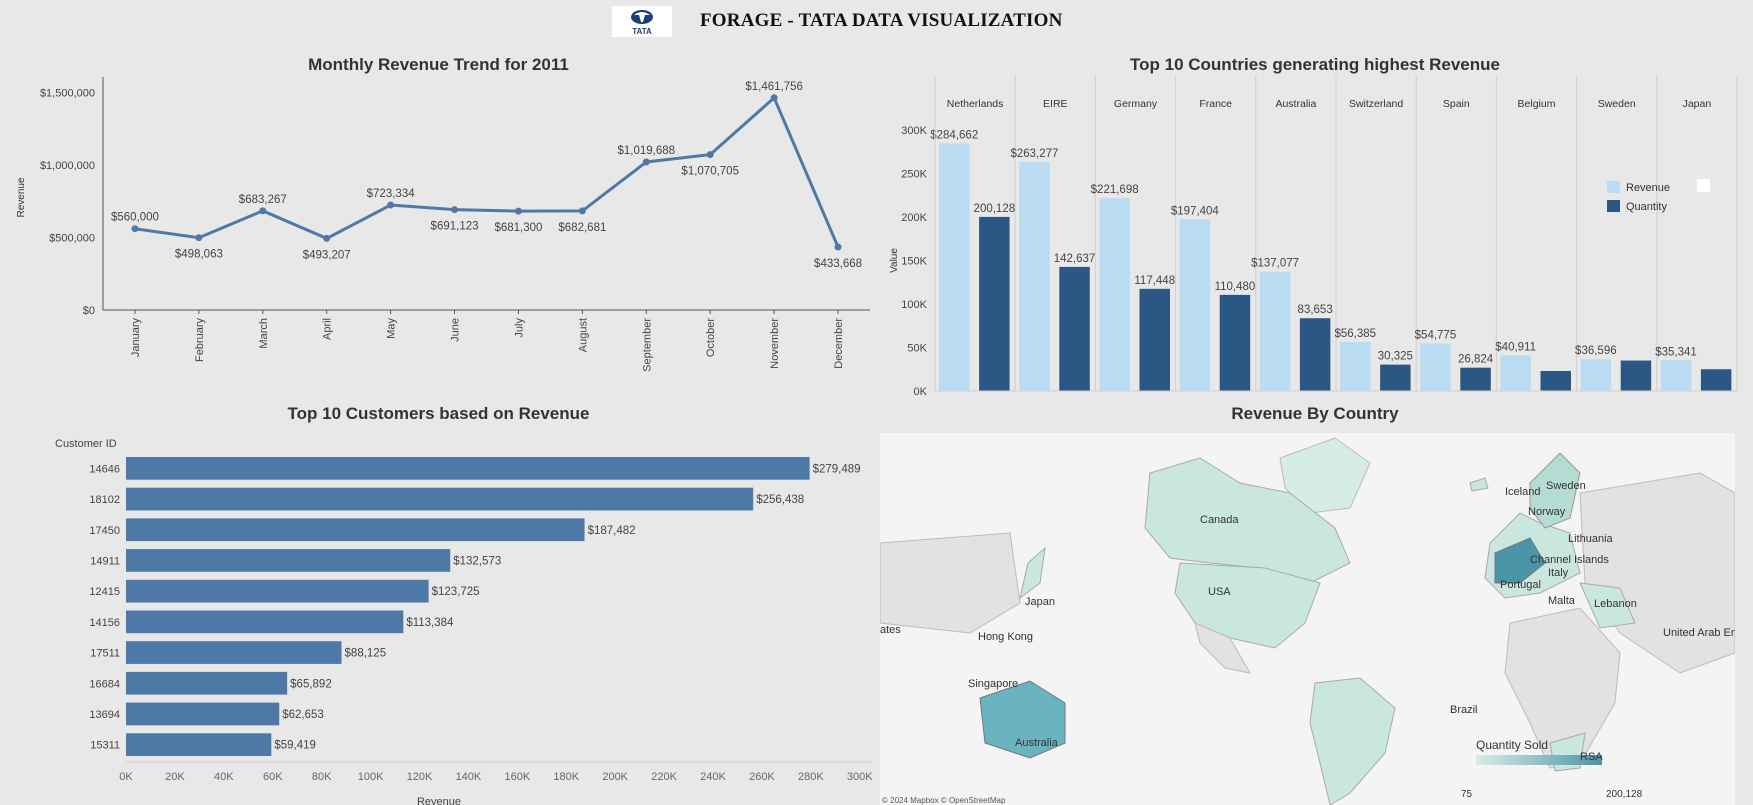  Describe the element at coordinates (136, 338) in the screenshot. I see `x-tick-label: January` at that location.